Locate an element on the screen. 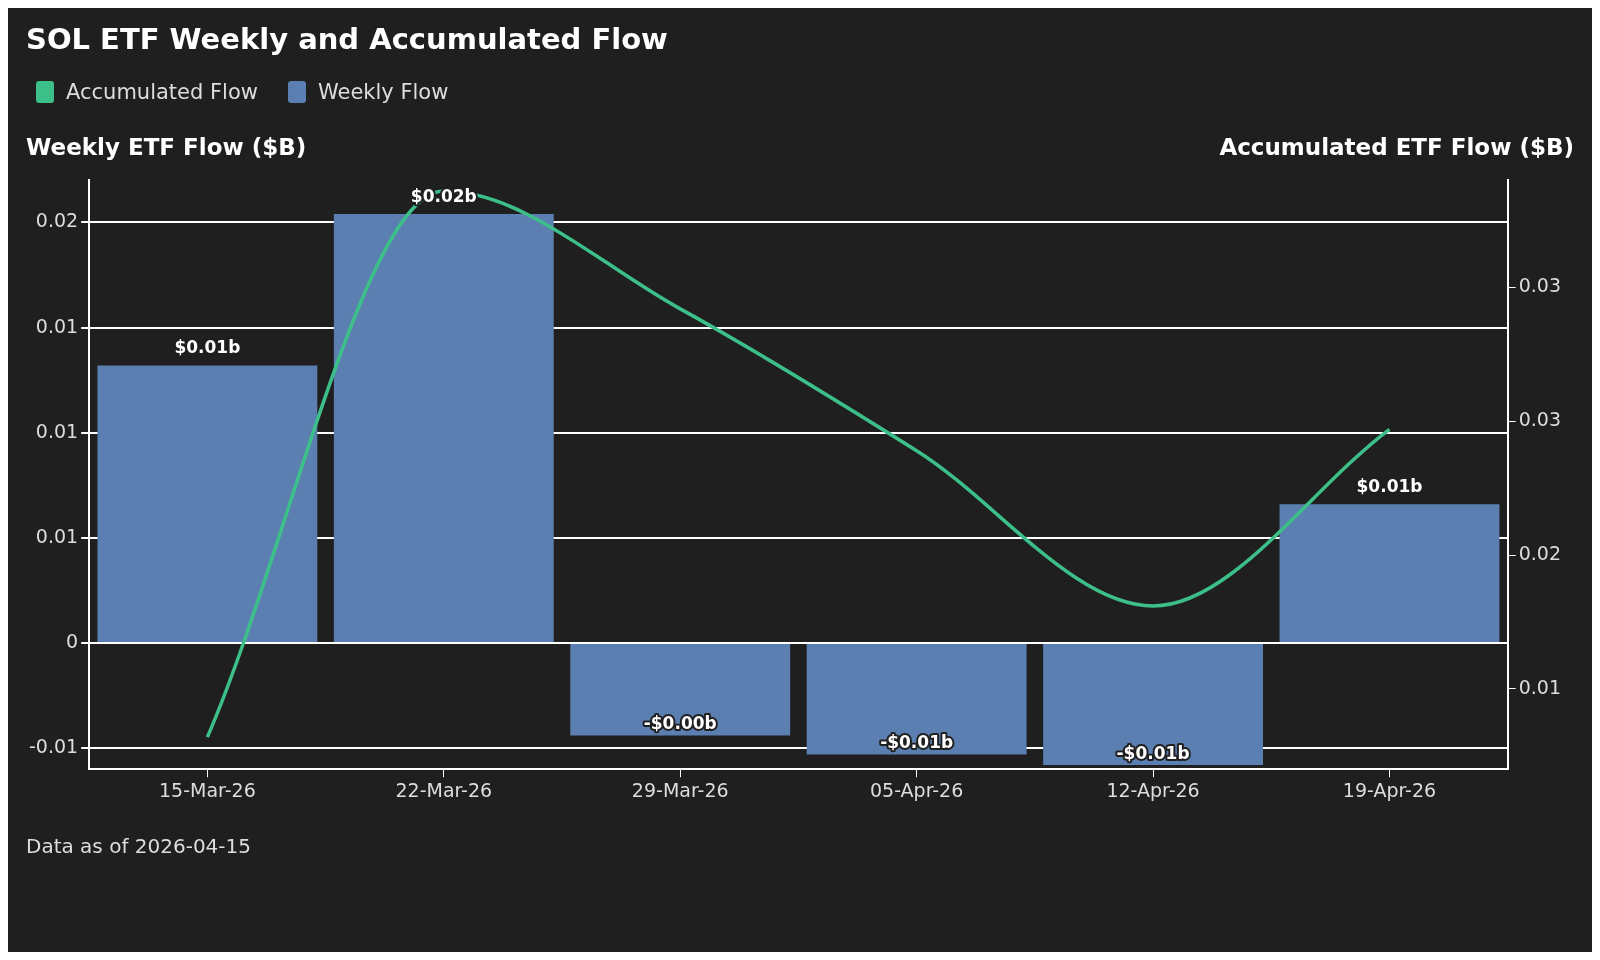 The height and width of the screenshot is (960, 1600). x-tick-label: 29-Mar-26 is located at coordinates (680, 789).